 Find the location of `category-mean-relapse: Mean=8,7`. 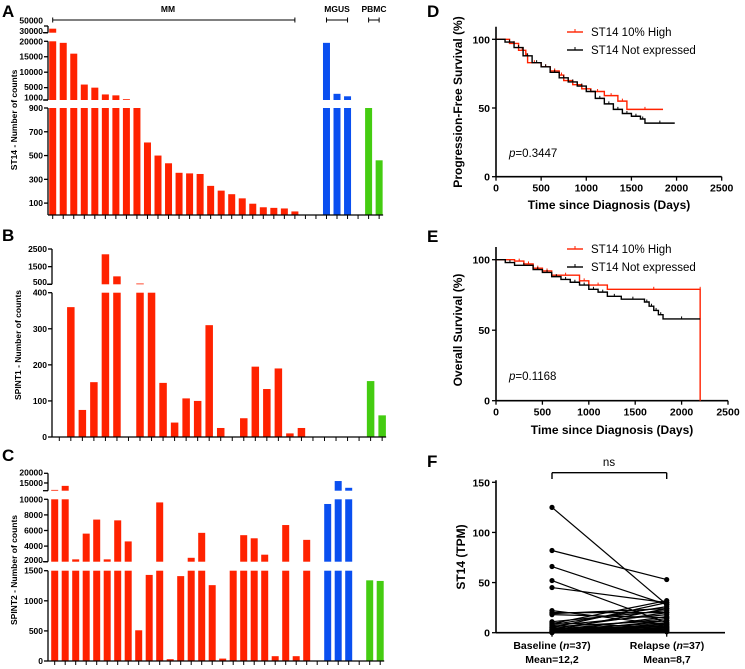

category-mean-relapse: Mean=8,7 is located at coordinates (667, 660).